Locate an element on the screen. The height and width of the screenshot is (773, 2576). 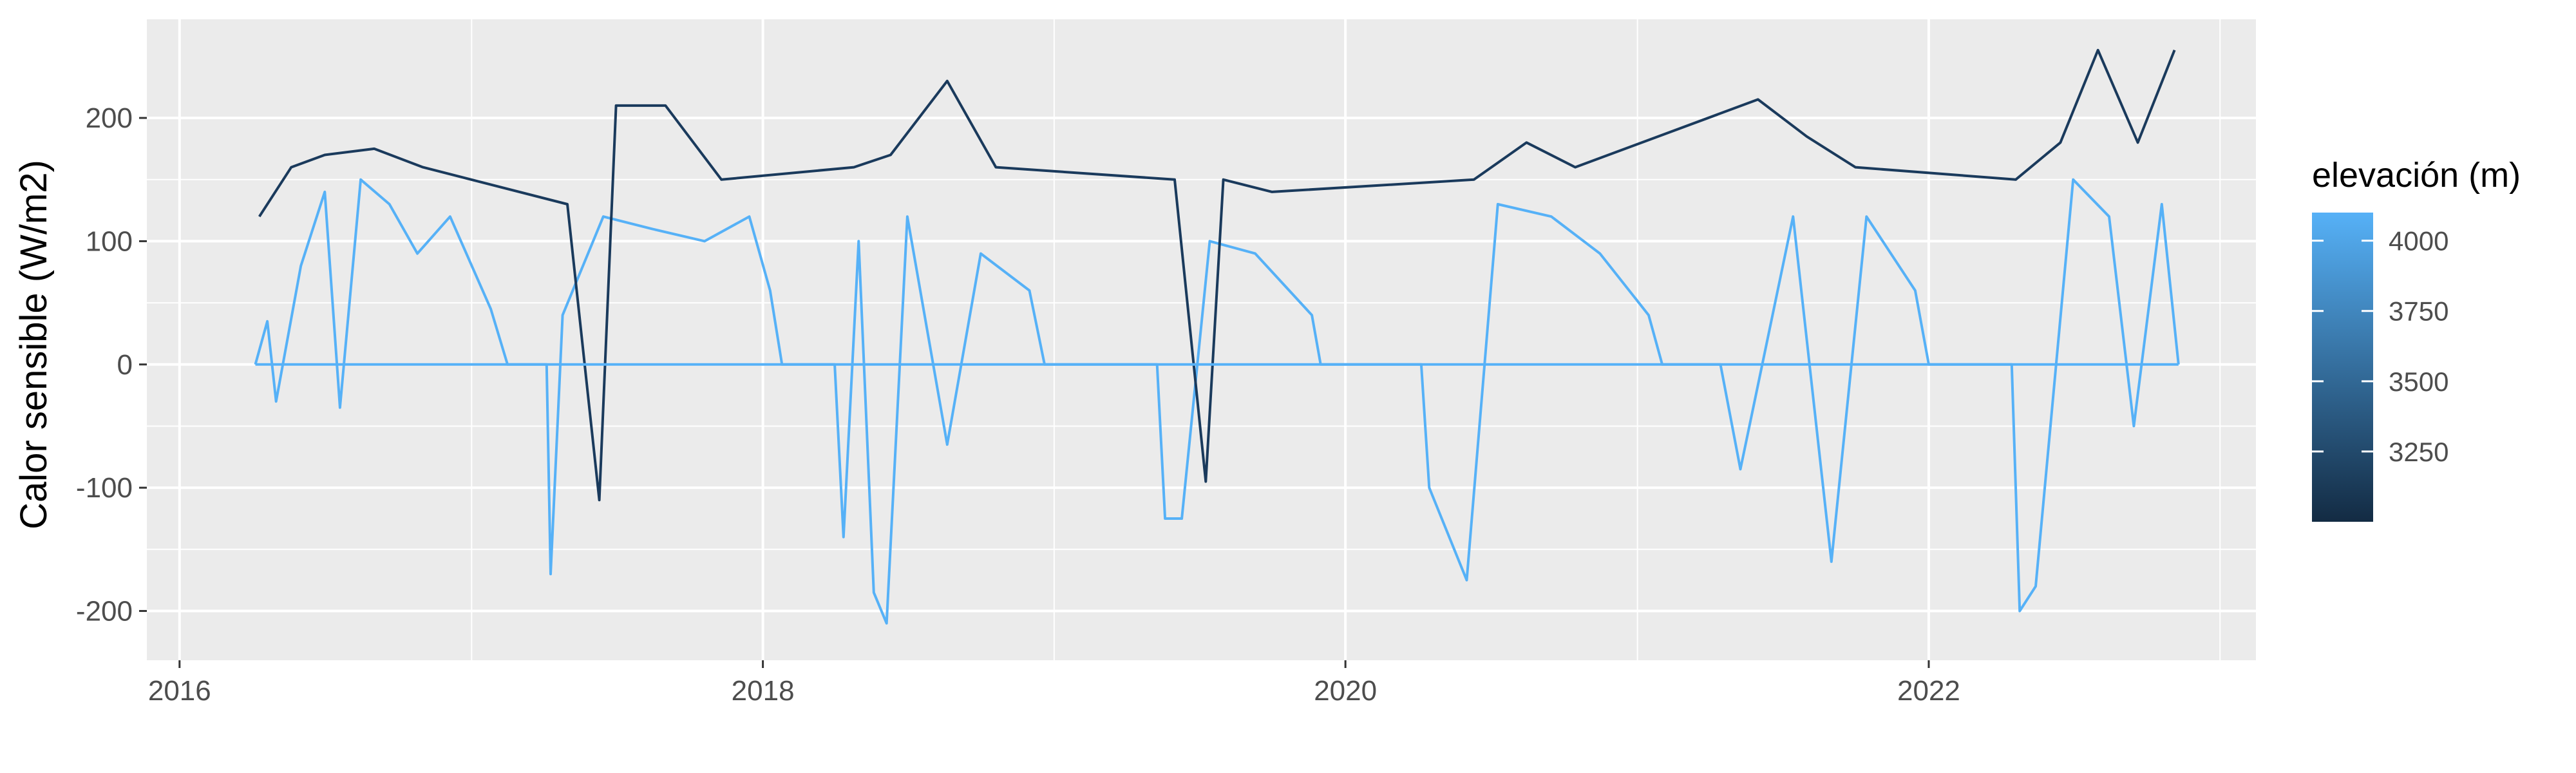
y-tick-label: -100 is located at coordinates (104, 488).